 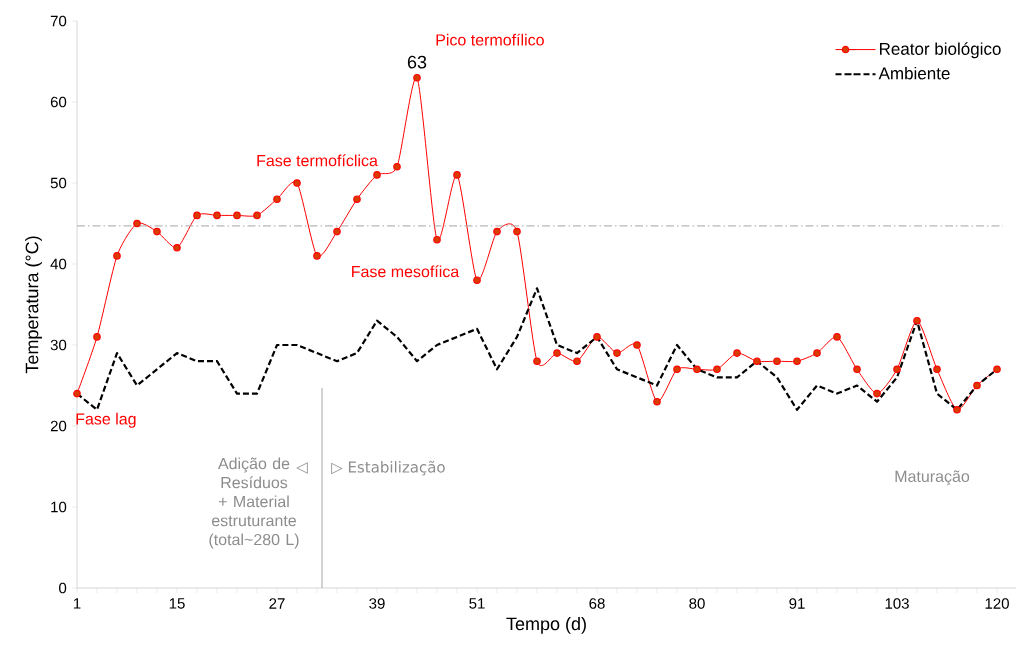 What do you see at coordinates (914, 73) in the screenshot?
I see `legend-label: Ambiente` at bounding box center [914, 73].